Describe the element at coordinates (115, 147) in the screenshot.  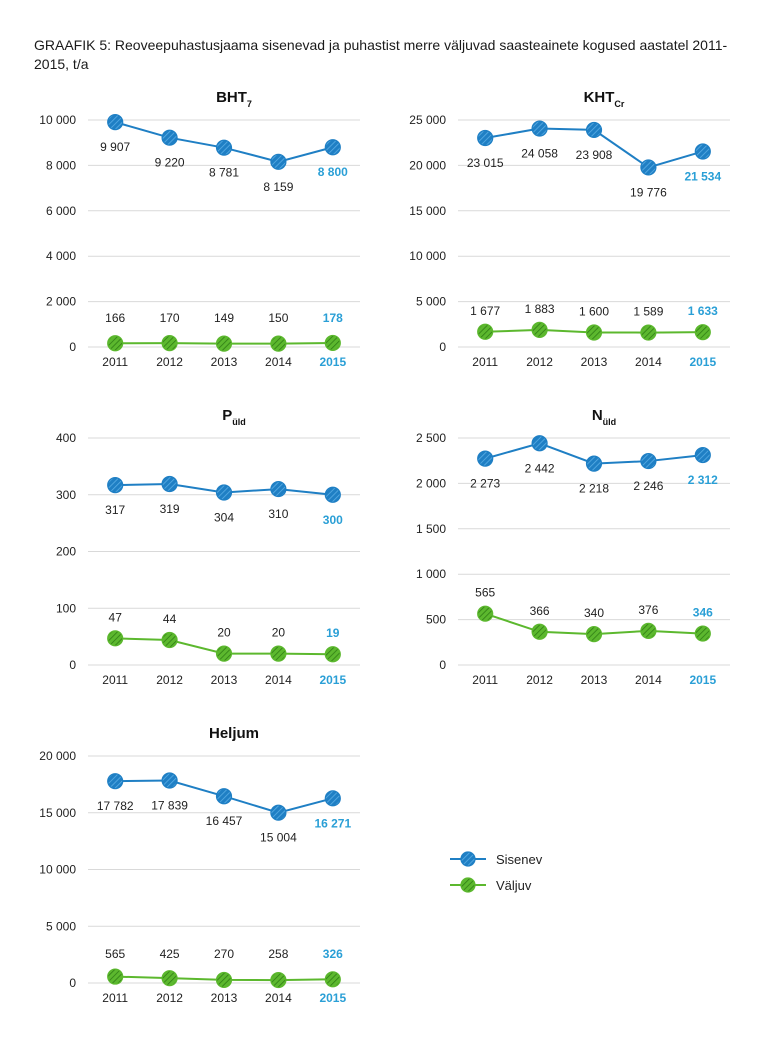
I see `data-label-sisenev: 9 907` at that location.